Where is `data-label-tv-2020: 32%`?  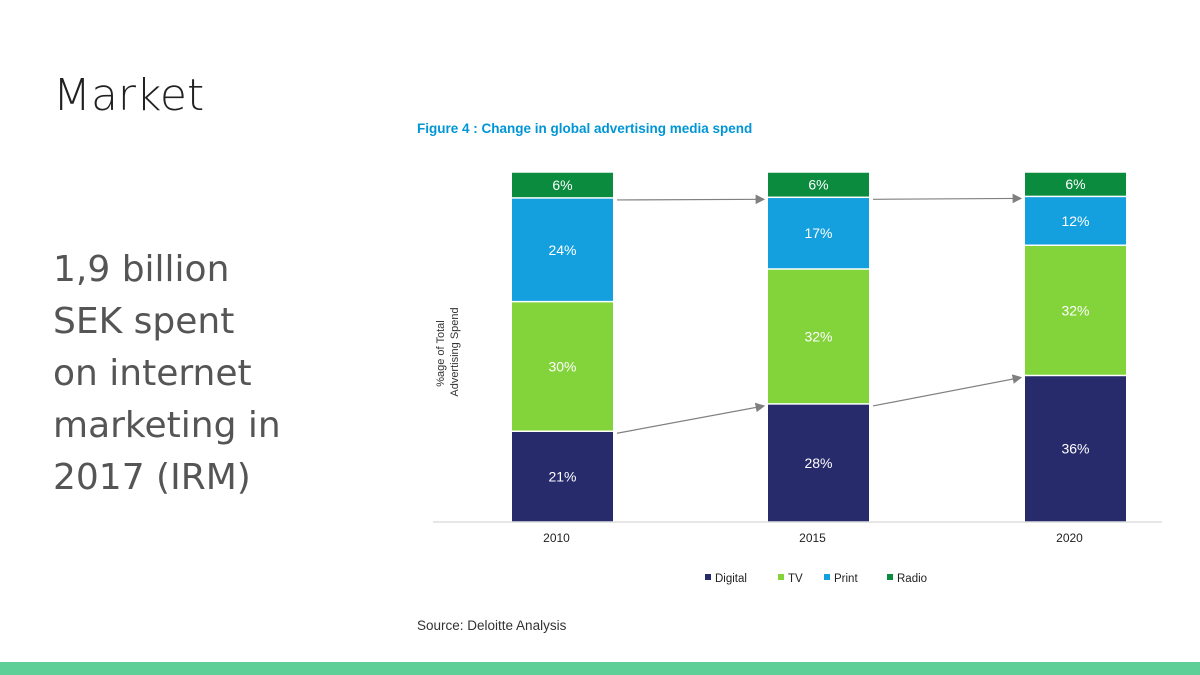 data-label-tv-2020: 32% is located at coordinates (1075, 310).